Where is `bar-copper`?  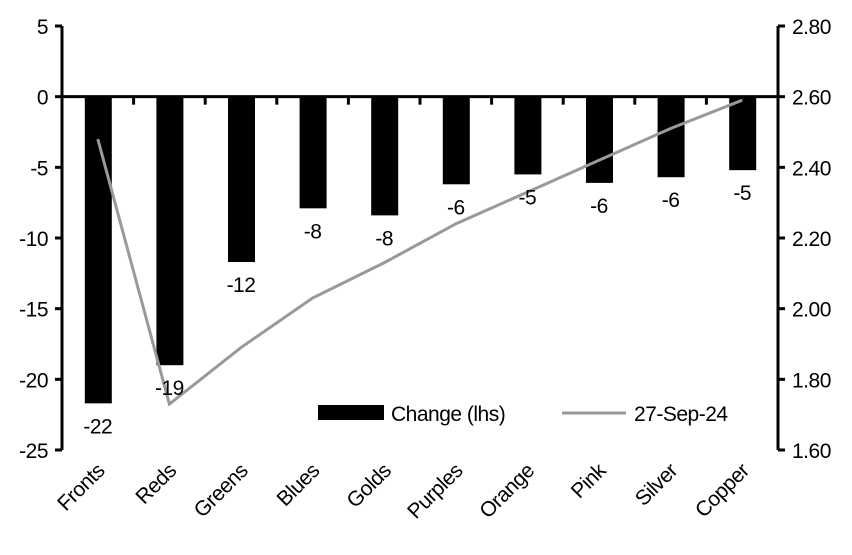 bar-copper is located at coordinates (743, 133).